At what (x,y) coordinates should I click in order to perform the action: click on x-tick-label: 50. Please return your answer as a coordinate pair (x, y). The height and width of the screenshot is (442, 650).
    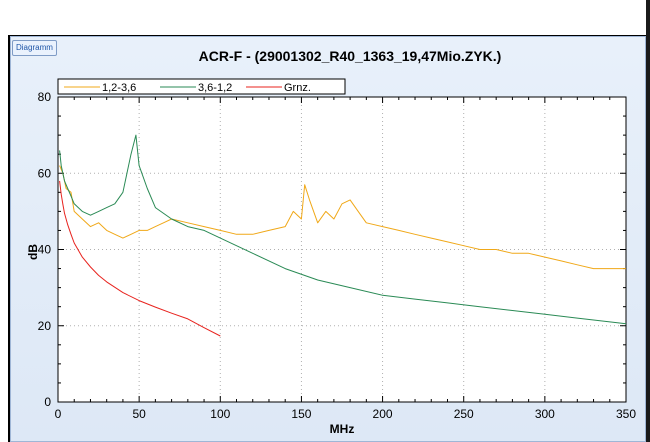
    Looking at the image, I should click on (139, 414).